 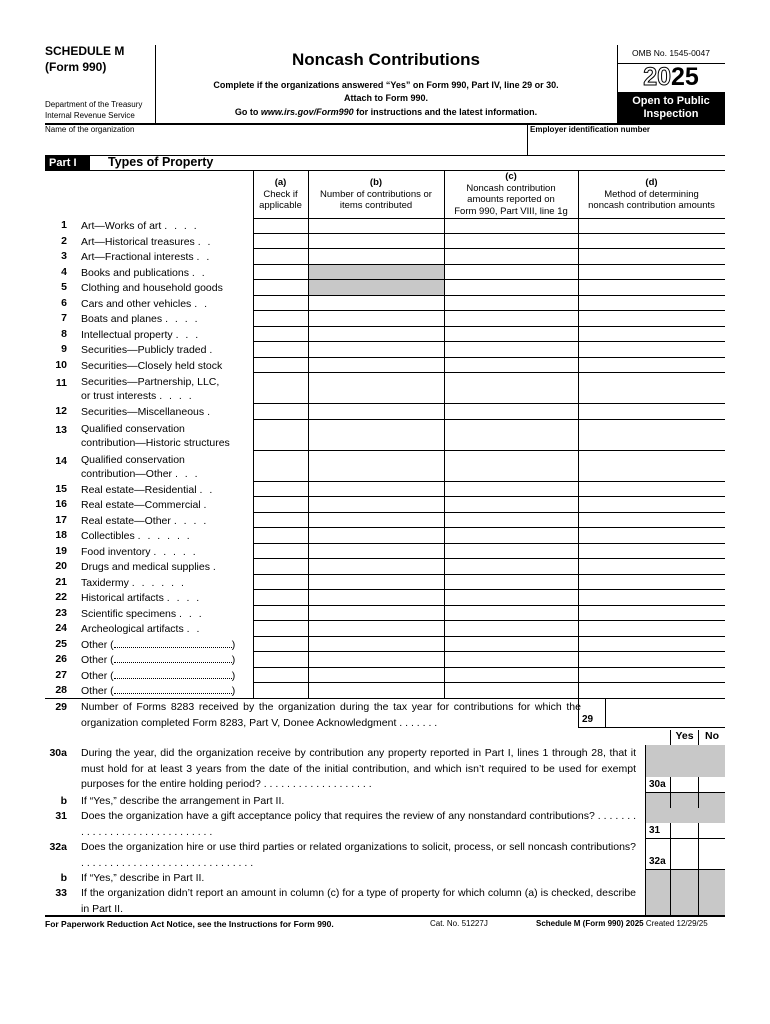 What do you see at coordinates (307, 112) in the screenshot?
I see `irs-link: www.irs.gov/Form990` at bounding box center [307, 112].